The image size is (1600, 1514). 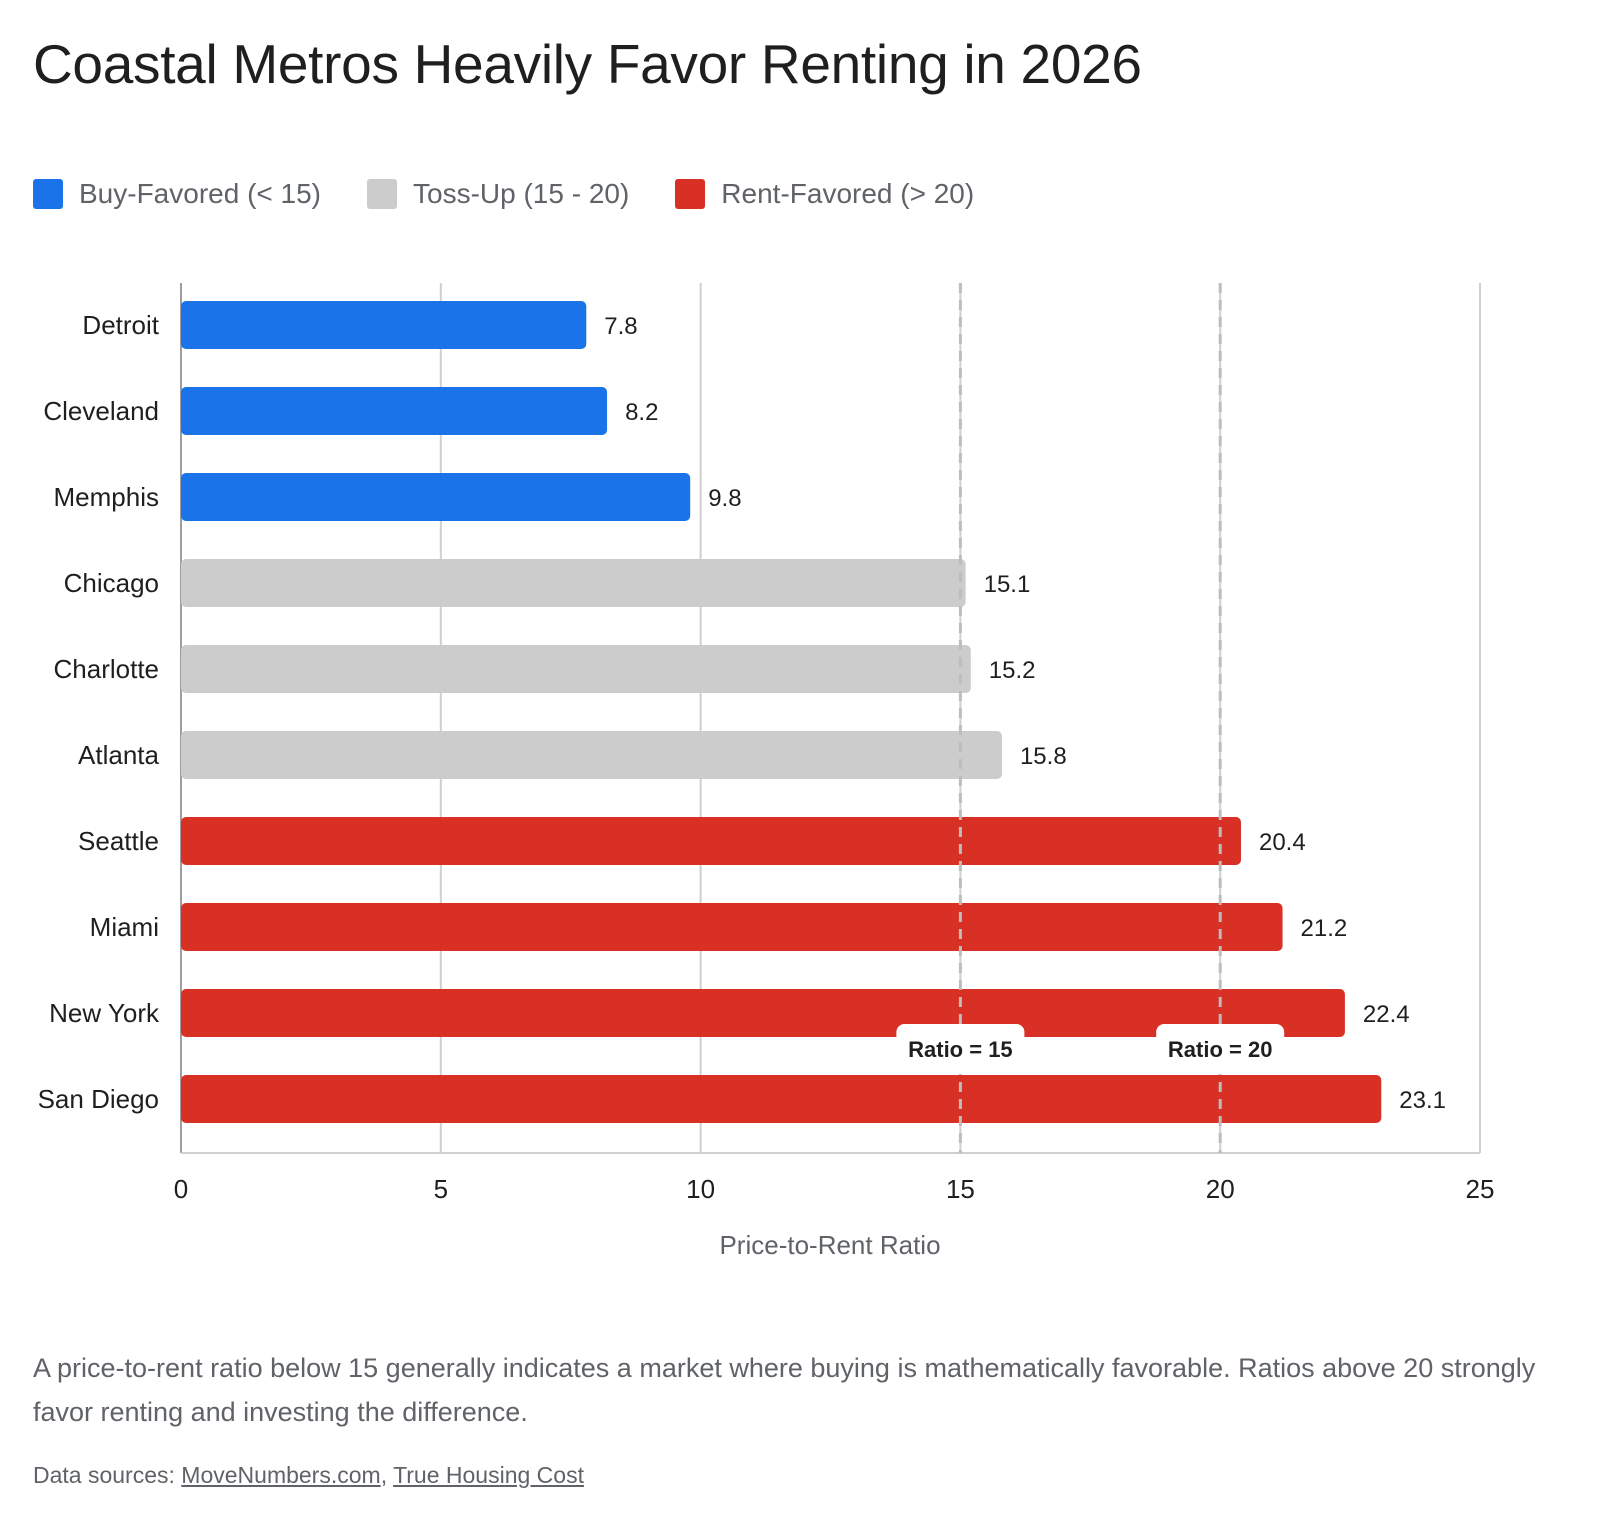 I want to click on category-label: San Diego, so click(x=98, y=1099).